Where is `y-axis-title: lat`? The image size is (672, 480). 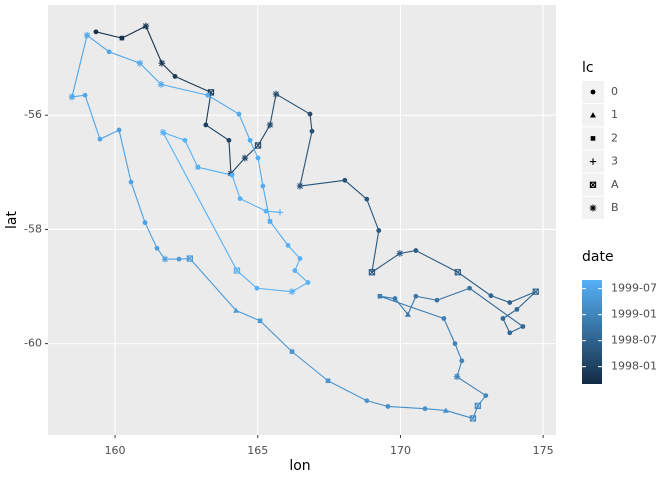
y-axis-title: lat is located at coordinates (12, 220).